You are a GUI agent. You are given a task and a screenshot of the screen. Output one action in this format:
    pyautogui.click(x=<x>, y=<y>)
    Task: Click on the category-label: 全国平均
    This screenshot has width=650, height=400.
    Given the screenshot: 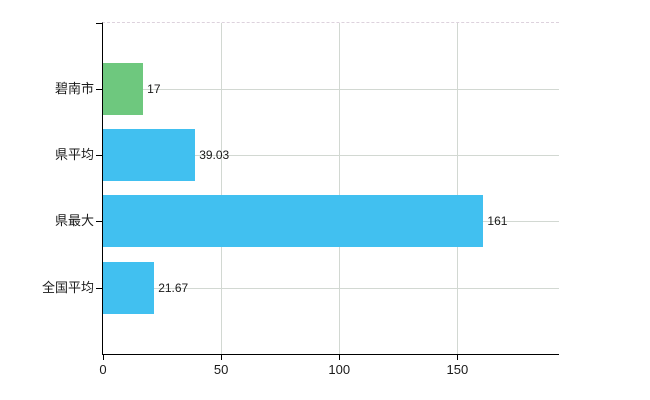 What is the action you would take?
    pyautogui.click(x=67, y=287)
    